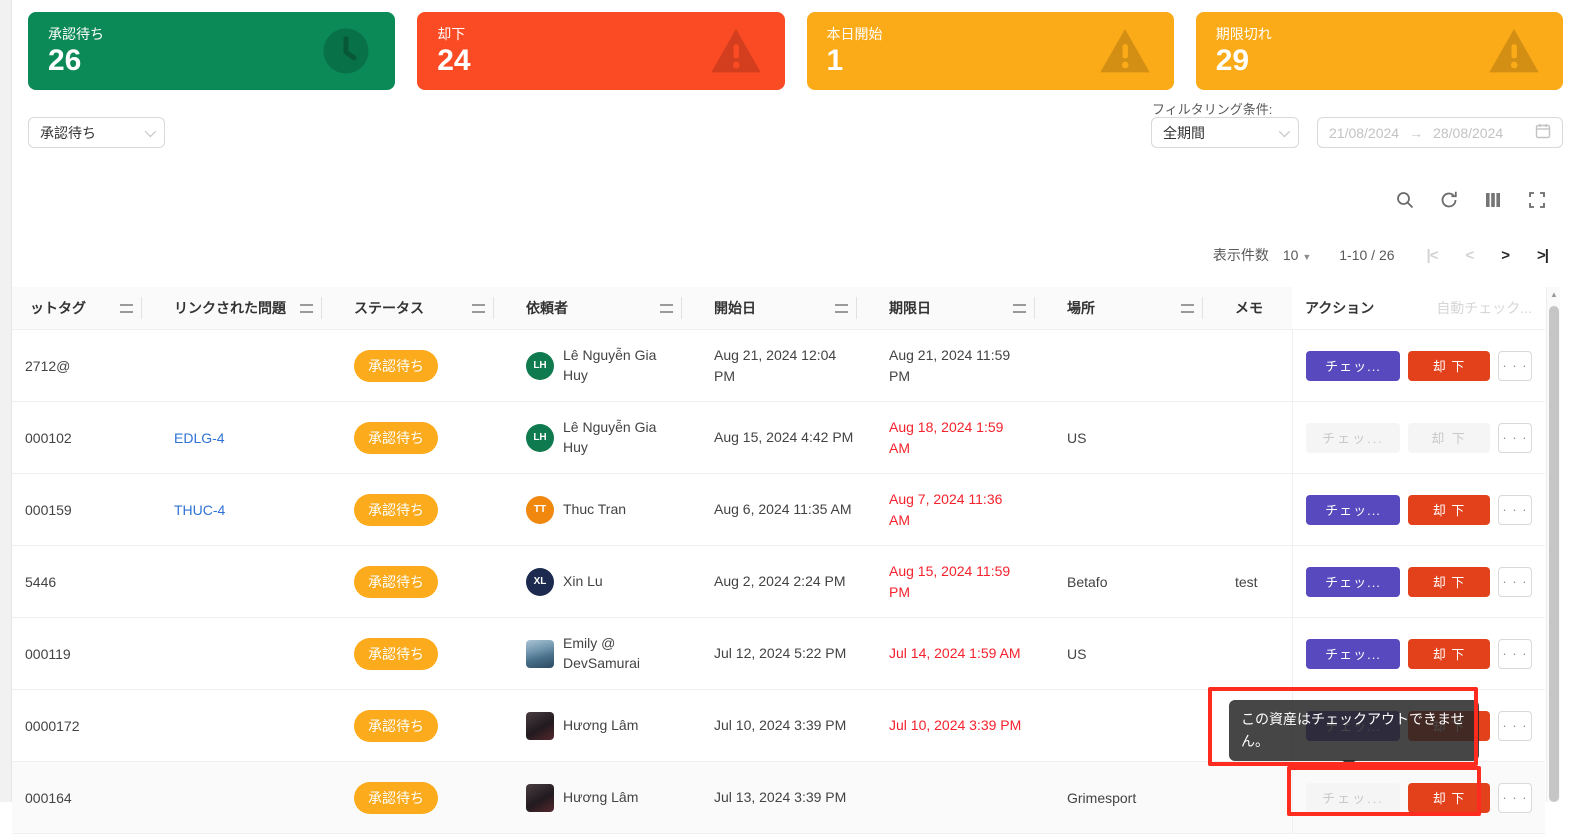 The width and height of the screenshot is (1593, 834). What do you see at coordinates (777, 308) in the screenshot?
I see `column-header-start-date: 開始日` at bounding box center [777, 308].